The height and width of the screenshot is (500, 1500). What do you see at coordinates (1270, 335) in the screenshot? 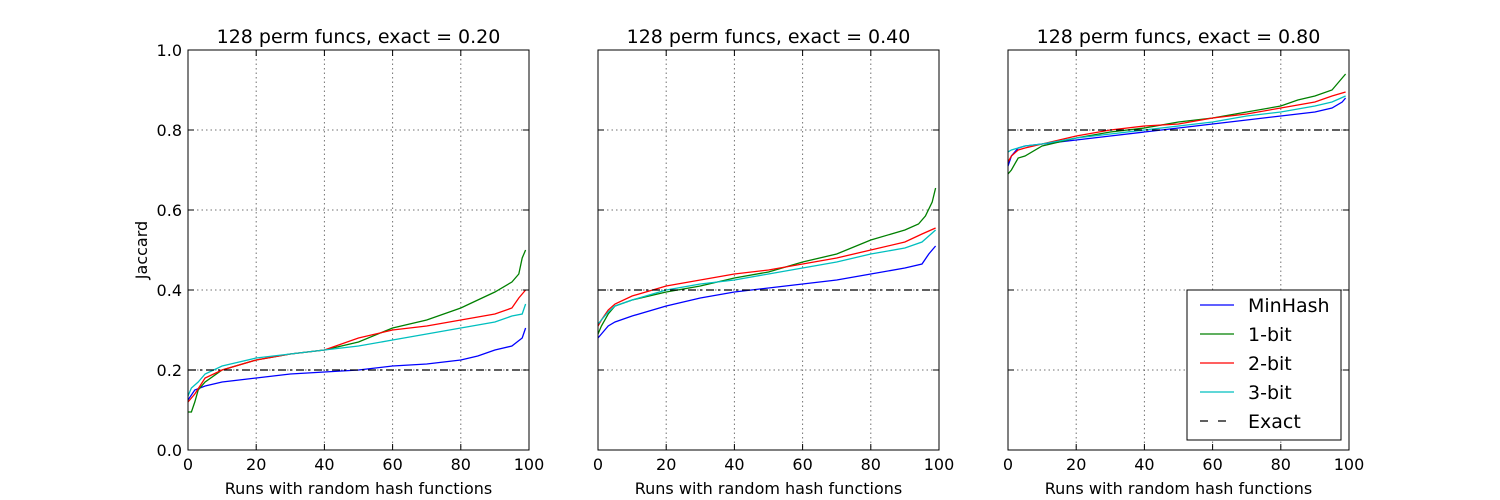
I see `legend-label-1-bit: 1-bit` at bounding box center [1270, 335].